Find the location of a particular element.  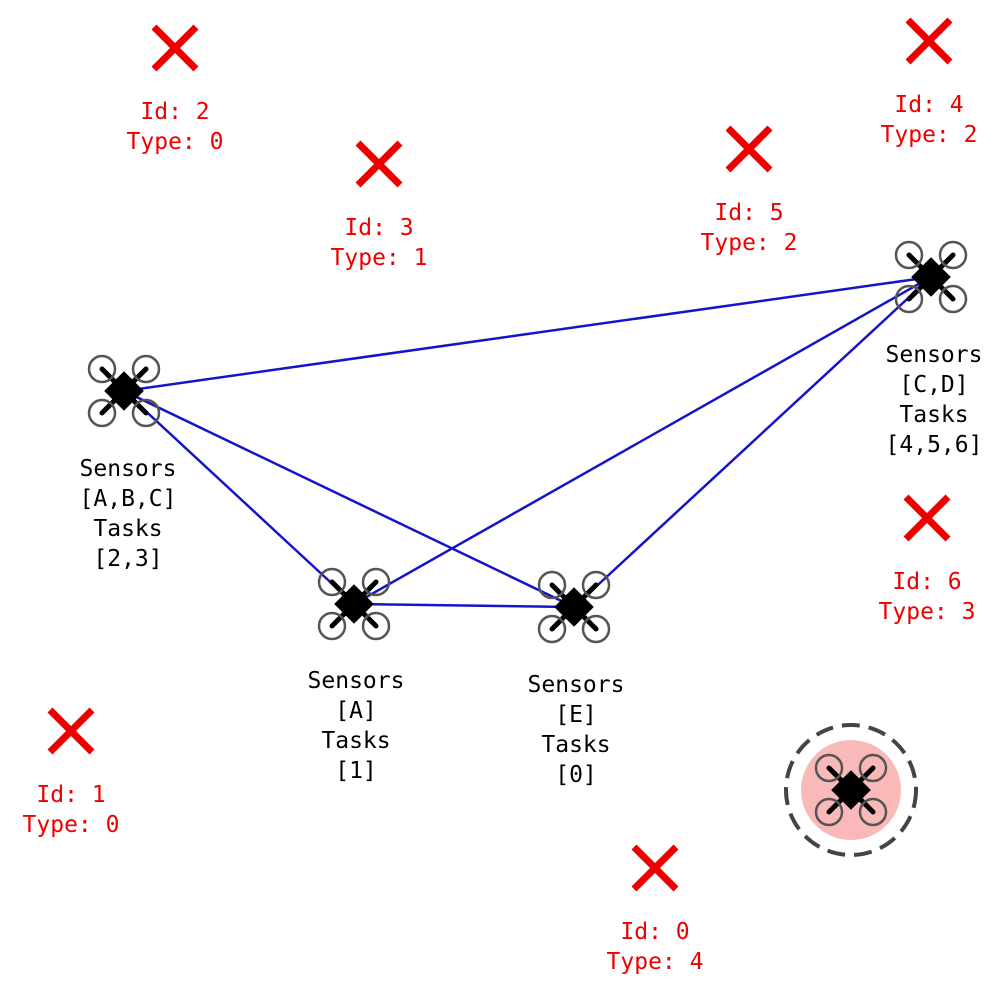

selection-ring is located at coordinates (851, 790).